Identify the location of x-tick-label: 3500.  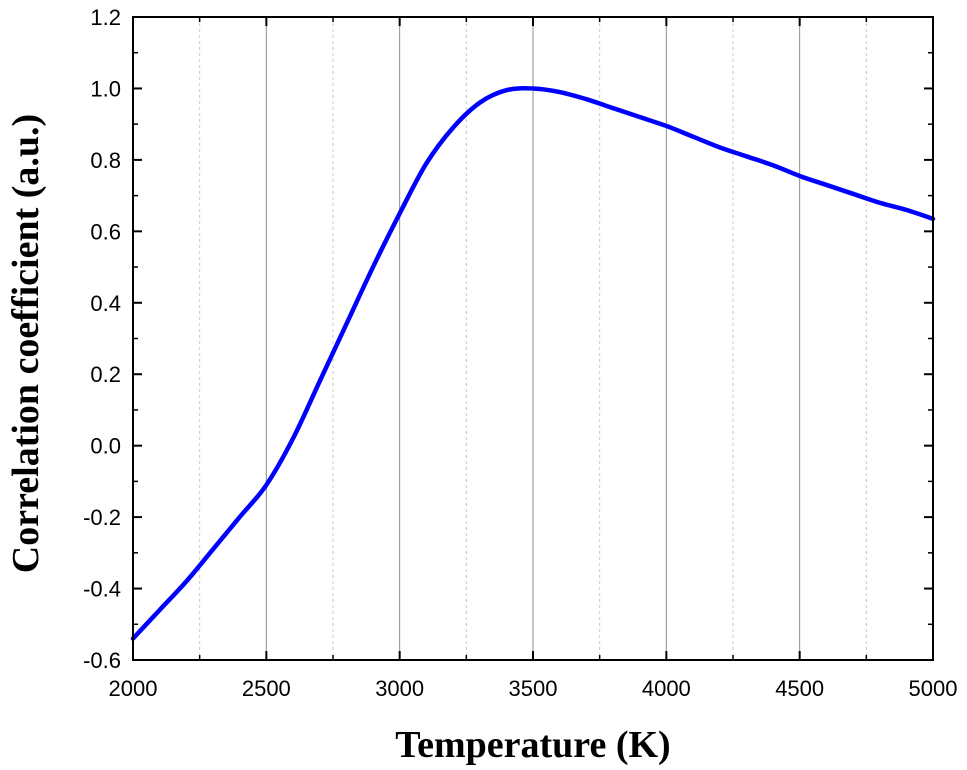
(533, 688).